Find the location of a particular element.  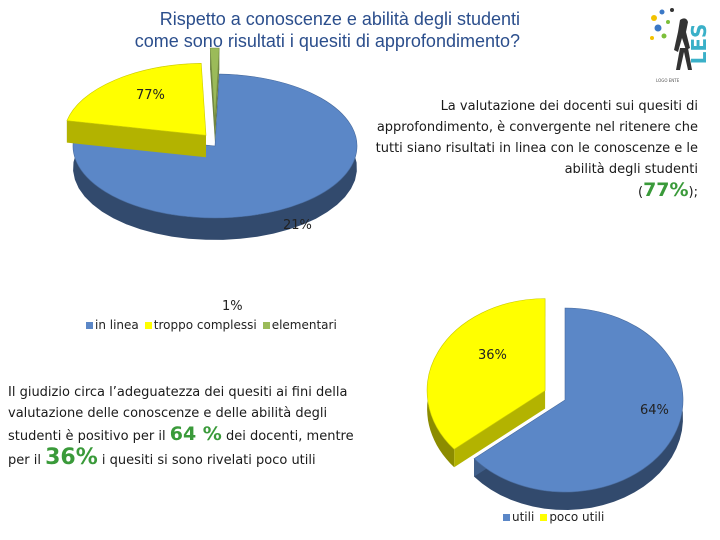

pie1-legend: in linea troppo complessi elementari is located at coordinates (208, 325).